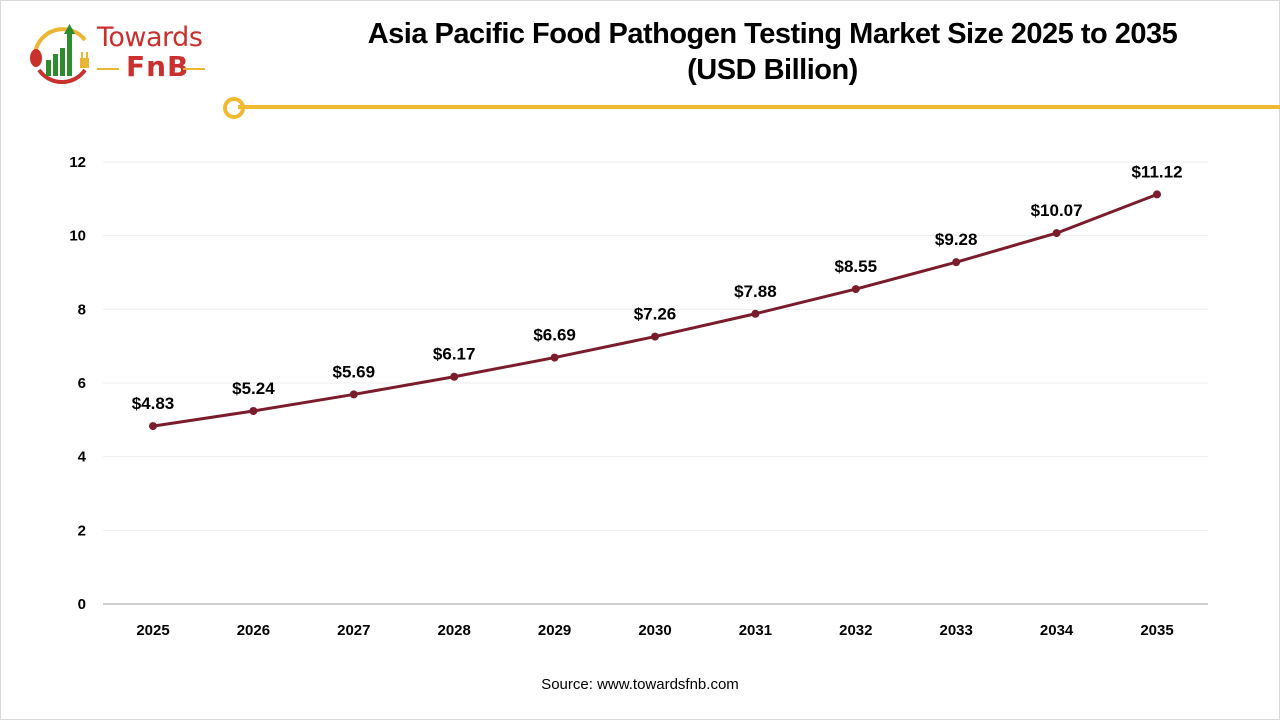 The image size is (1280, 720). What do you see at coordinates (855, 630) in the screenshot?
I see `x-tick-label: 2032` at bounding box center [855, 630].